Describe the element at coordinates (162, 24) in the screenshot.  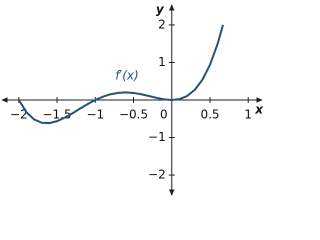
I see `y-tick-label: 2` at that location.